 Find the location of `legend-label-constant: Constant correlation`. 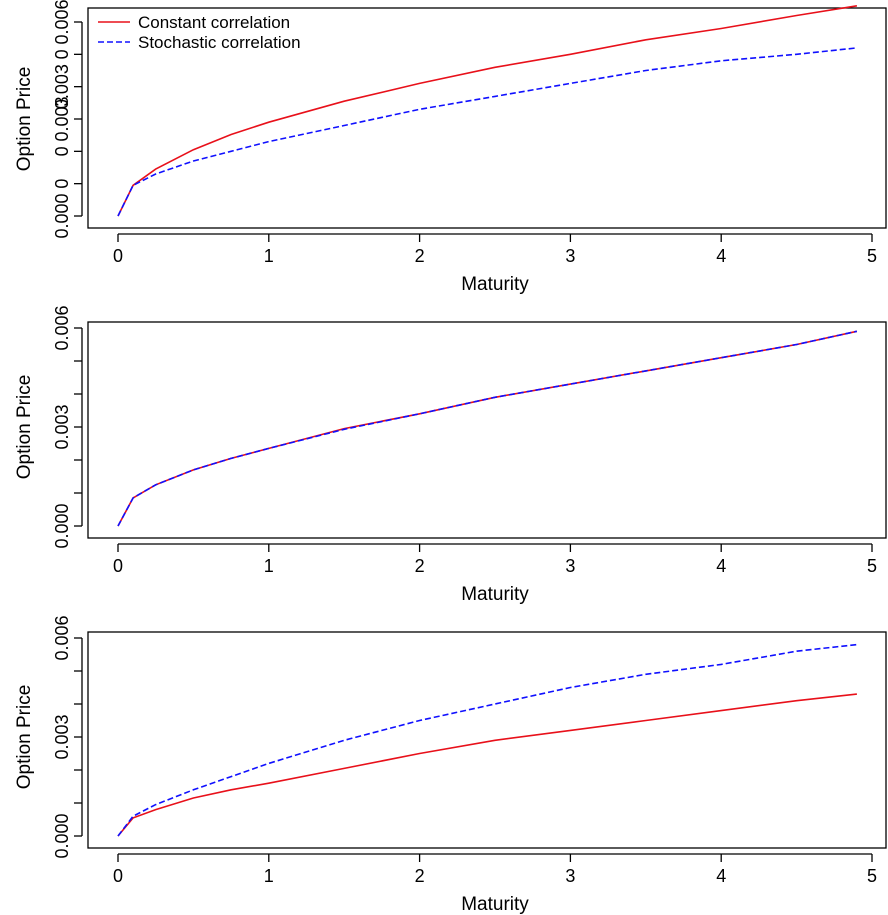

legend-label-constant: Constant correlation is located at coordinates (214, 22).